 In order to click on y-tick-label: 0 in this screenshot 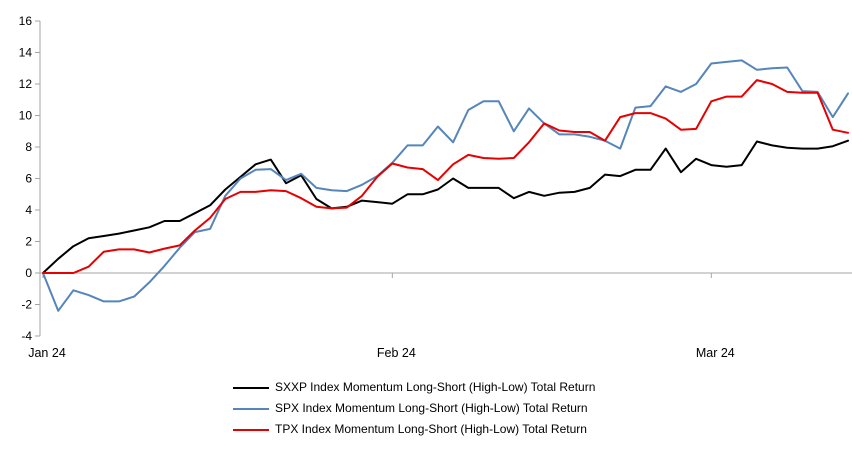, I will do `click(28, 273)`.